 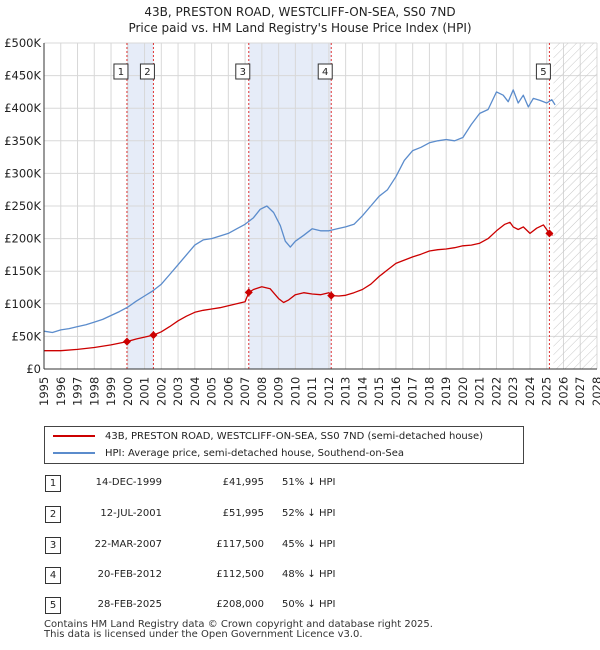 I want to click on transaction-number: 3, so click(x=53, y=545).